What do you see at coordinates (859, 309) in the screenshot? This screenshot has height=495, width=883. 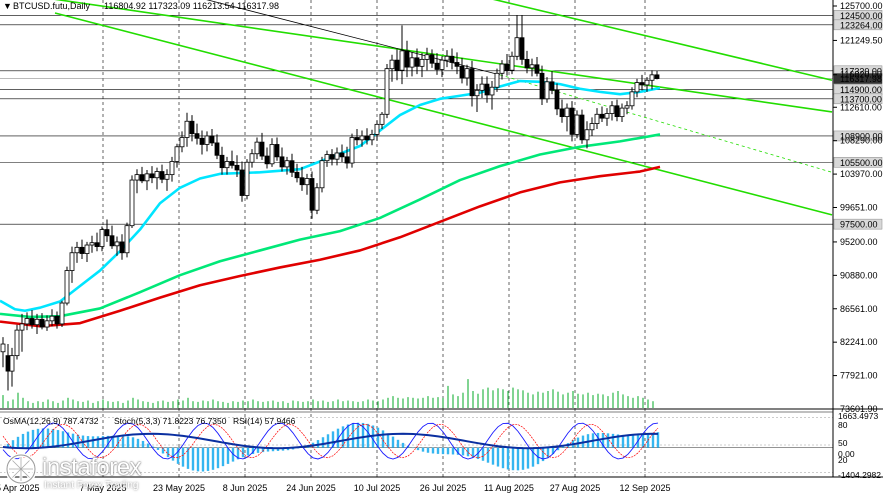 I see `price-tick-label: 86561.00` at bounding box center [859, 309].